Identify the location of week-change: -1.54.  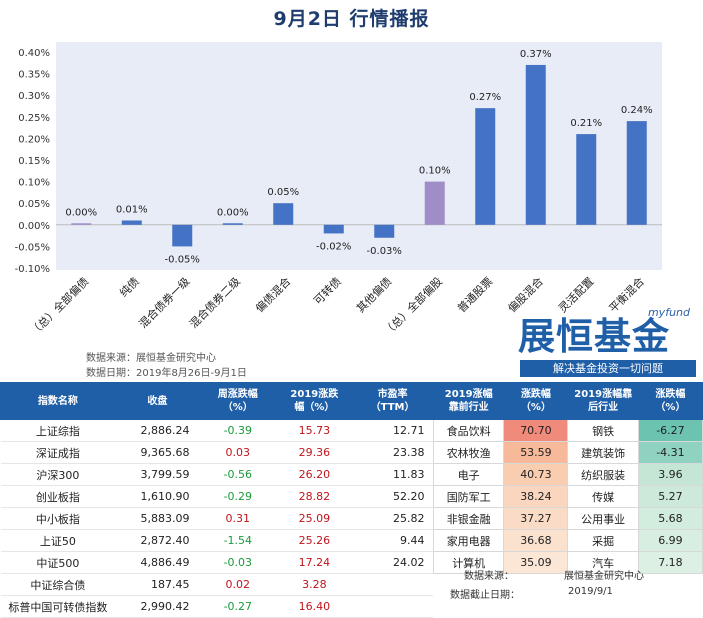
(238, 540).